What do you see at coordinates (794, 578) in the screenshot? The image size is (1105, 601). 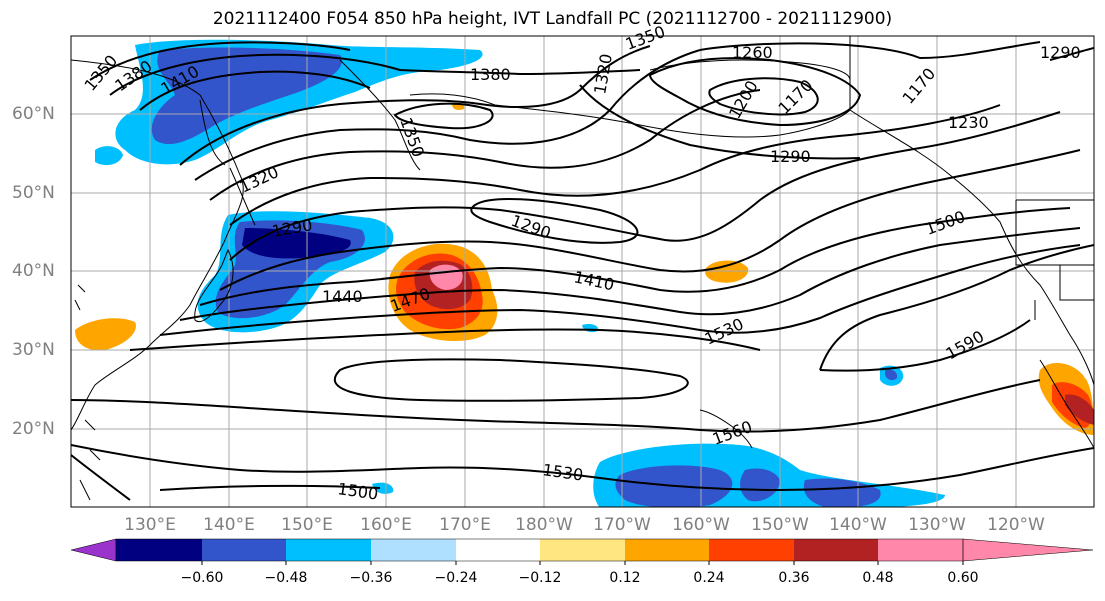 I see `colorbar-tick-label: 0.36` at bounding box center [794, 578].